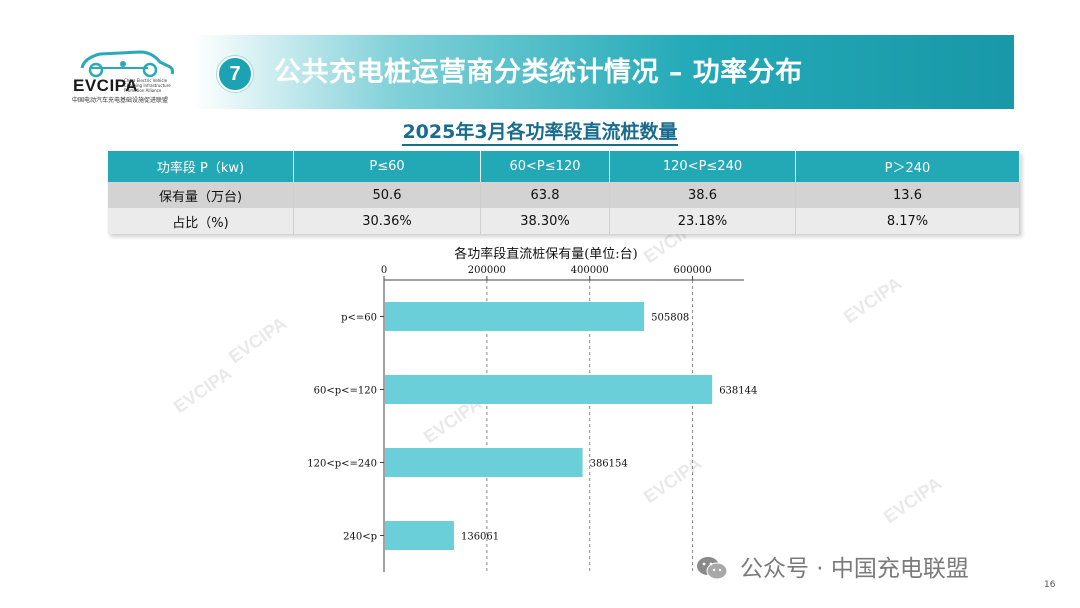 The image size is (1080, 608). What do you see at coordinates (545, 166) in the screenshot?
I see `table-header-cell: 60<P≤120` at bounding box center [545, 166].